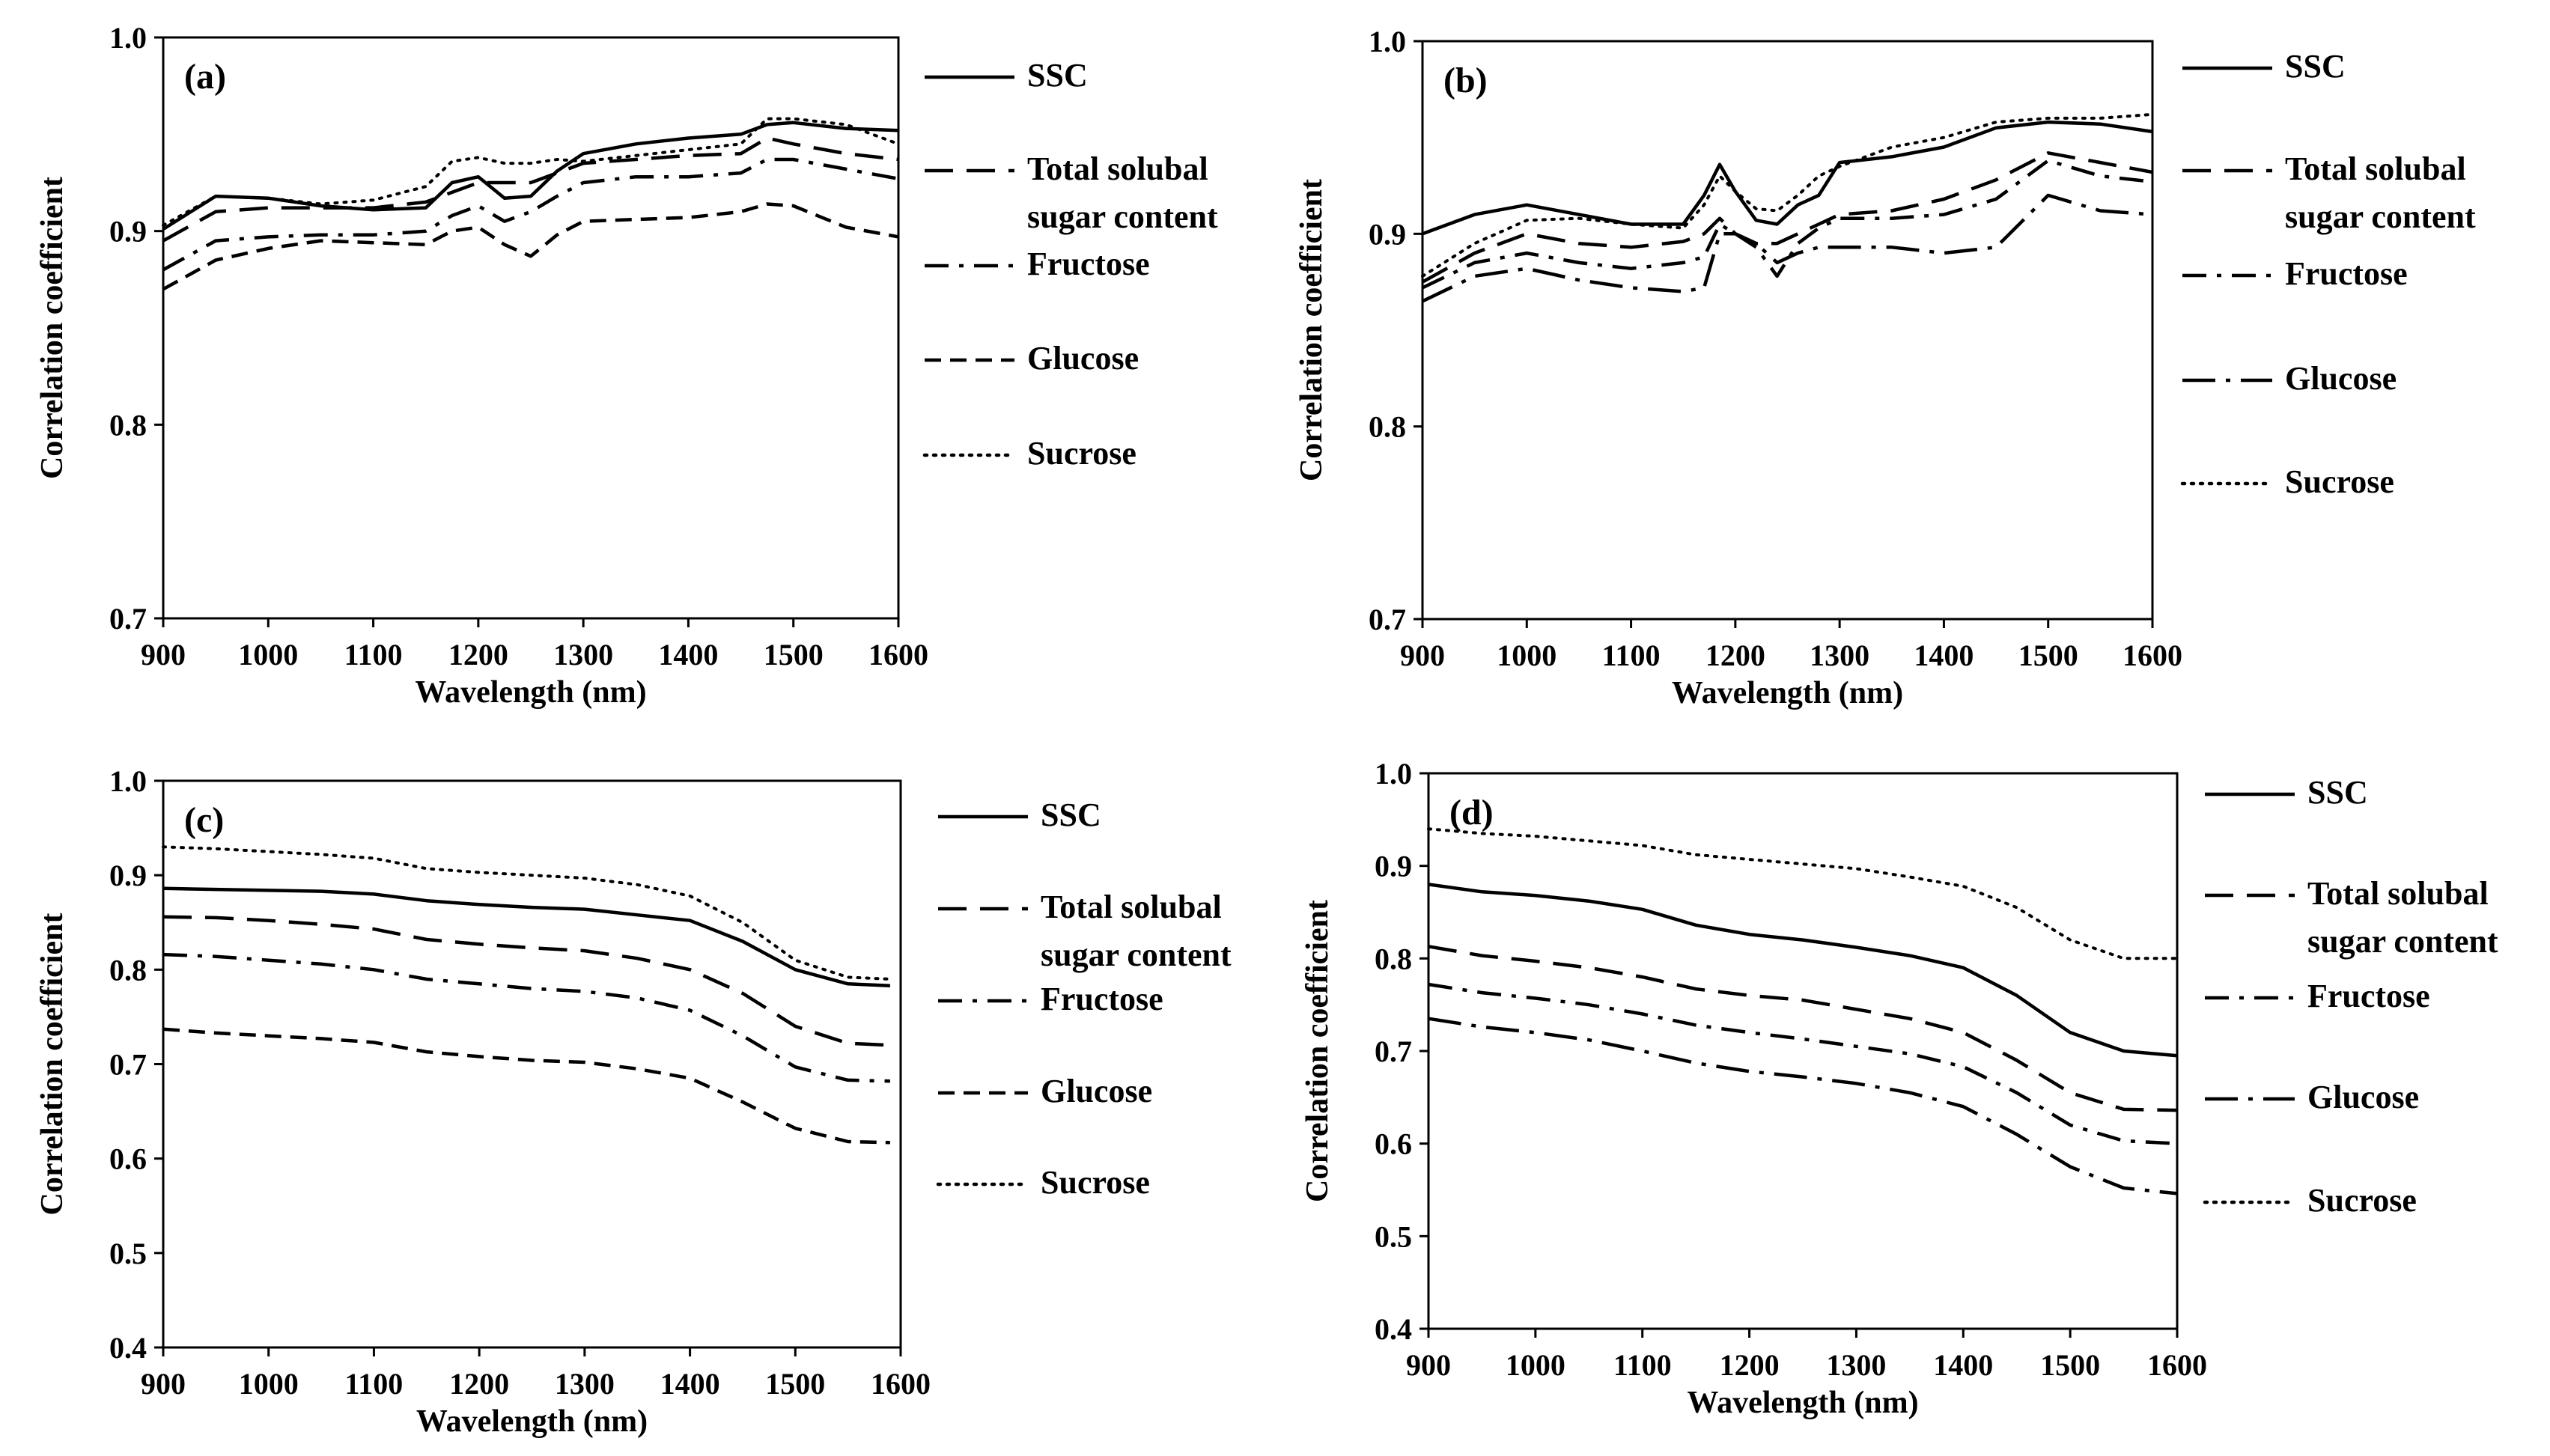 This screenshot has height=1456, width=2550. What do you see at coordinates (2398, 893) in the screenshot?
I see `panel-d-legend-label-total-solubal-sugar-content: Total solubal` at bounding box center [2398, 893].